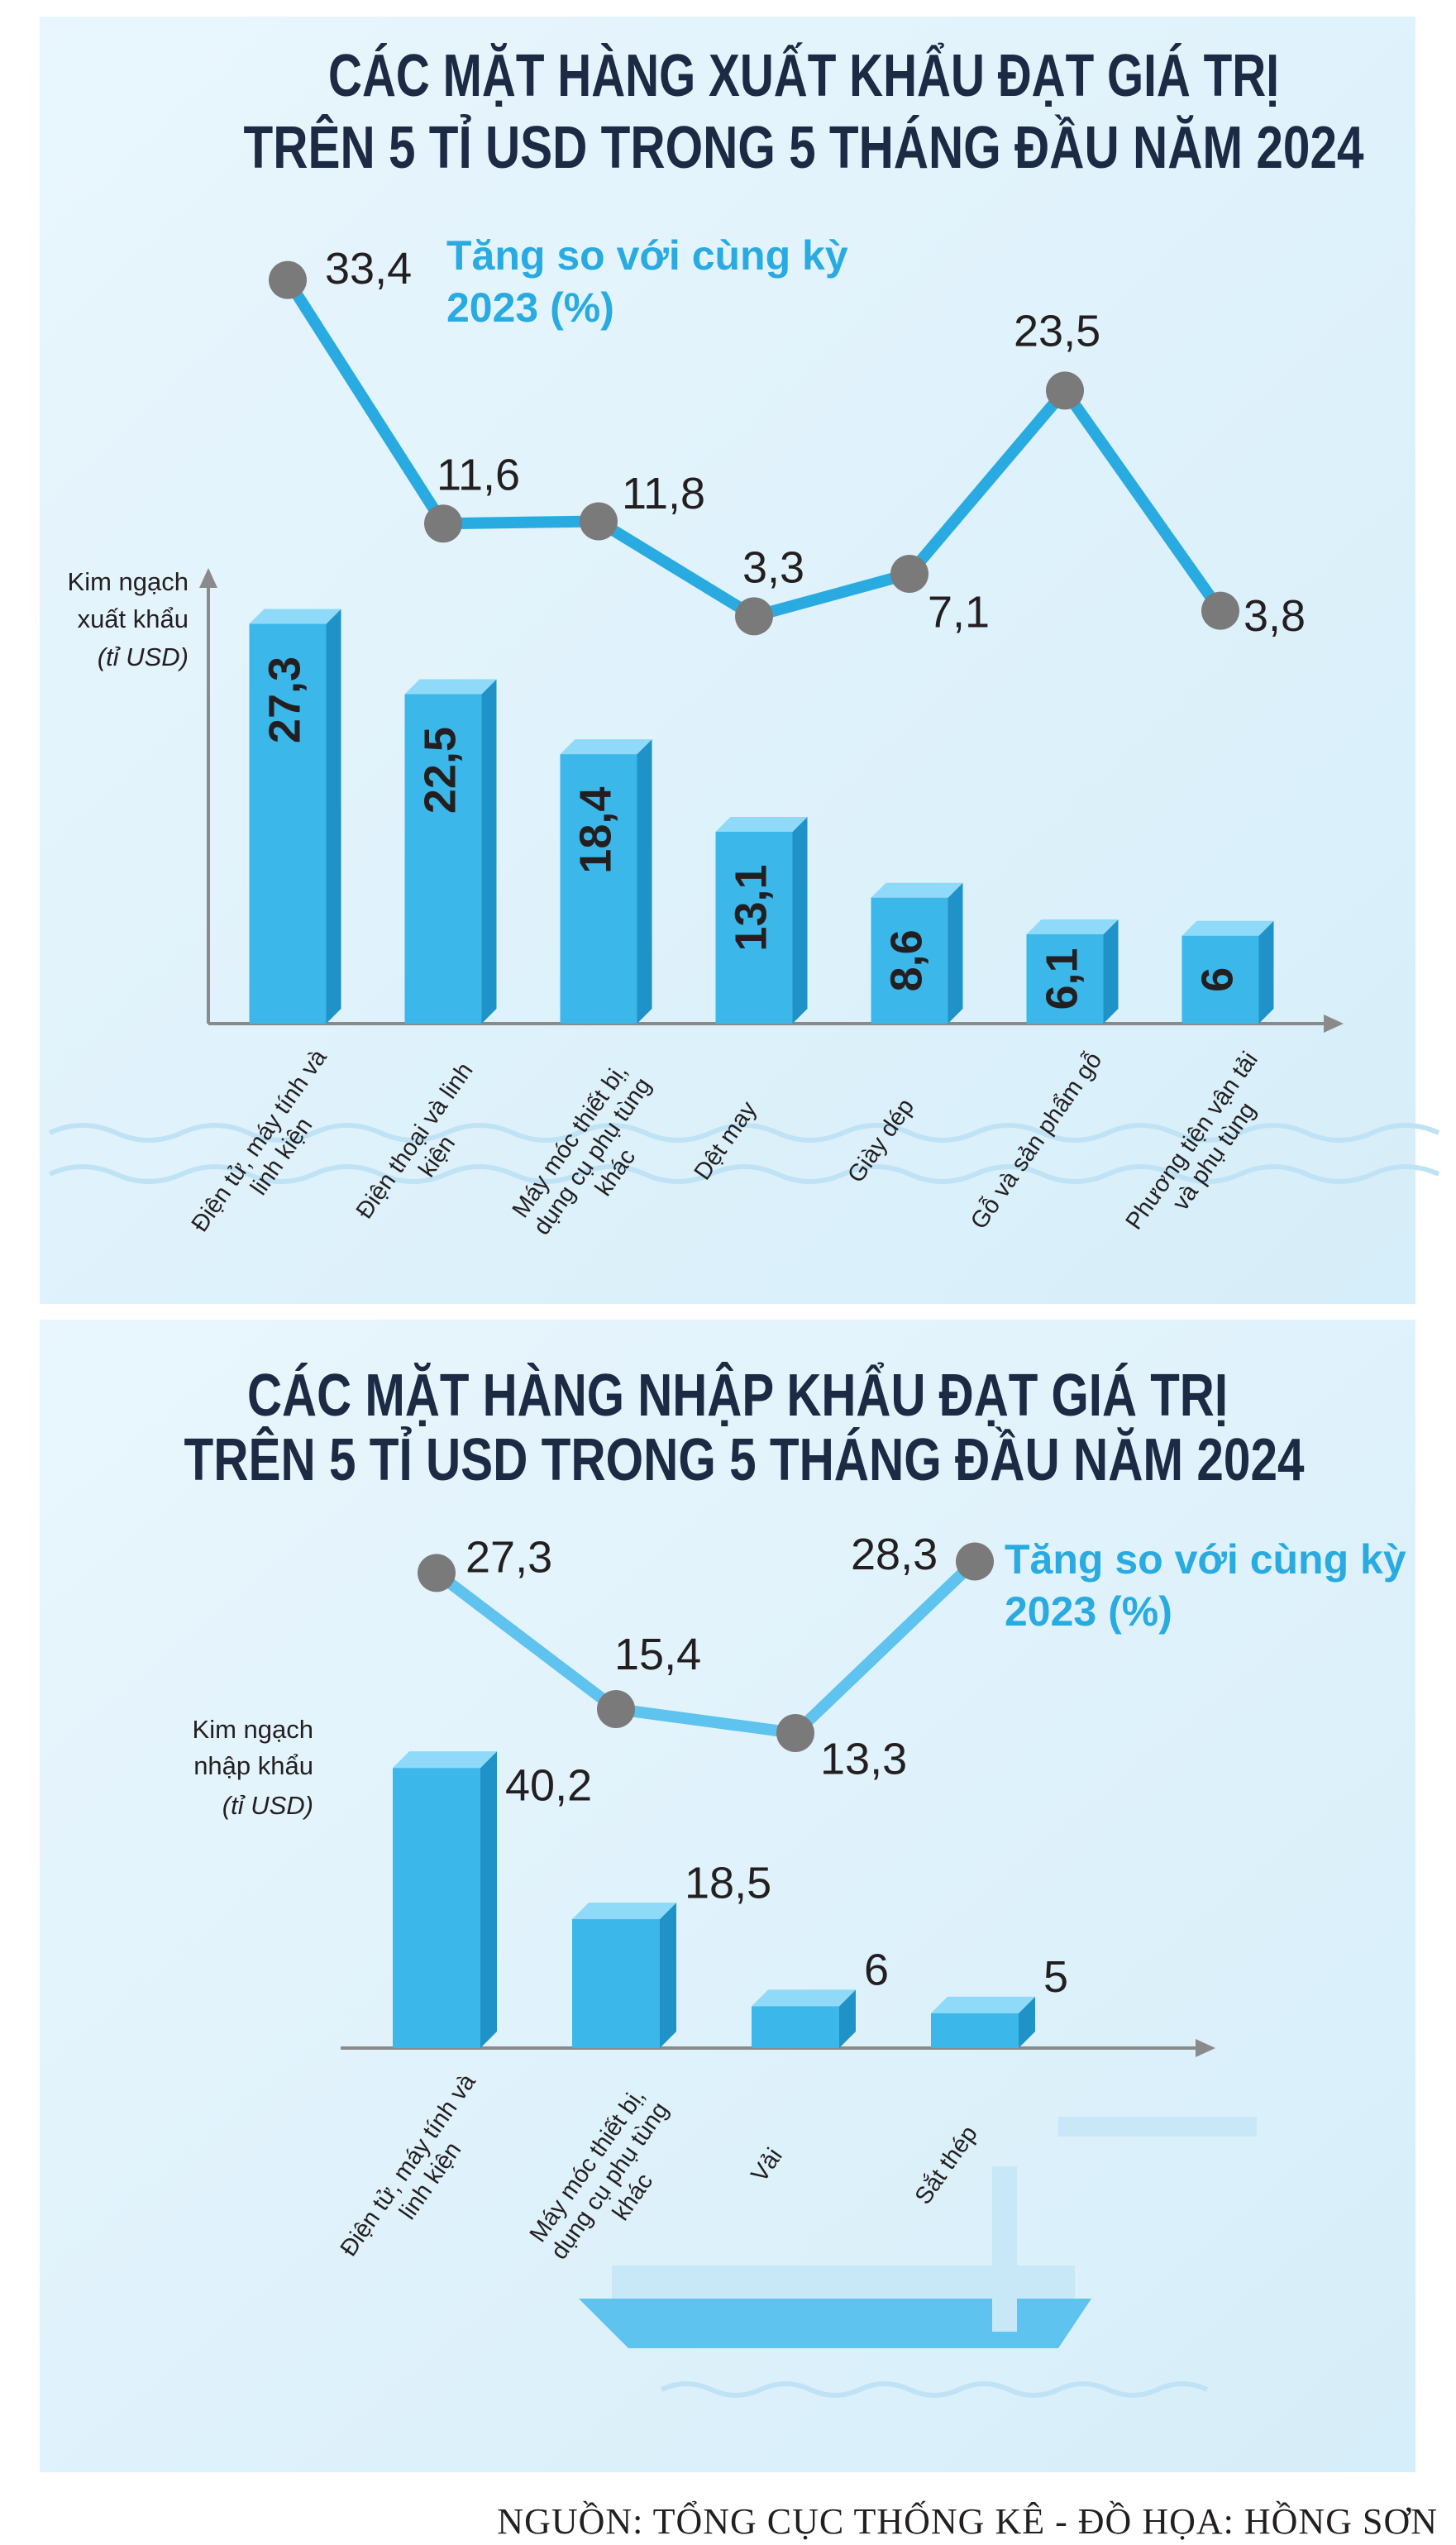 The width and height of the screenshot is (1456, 2545). What do you see at coordinates (918, 2233) in the screenshot?
I see `port-decoration` at bounding box center [918, 2233].